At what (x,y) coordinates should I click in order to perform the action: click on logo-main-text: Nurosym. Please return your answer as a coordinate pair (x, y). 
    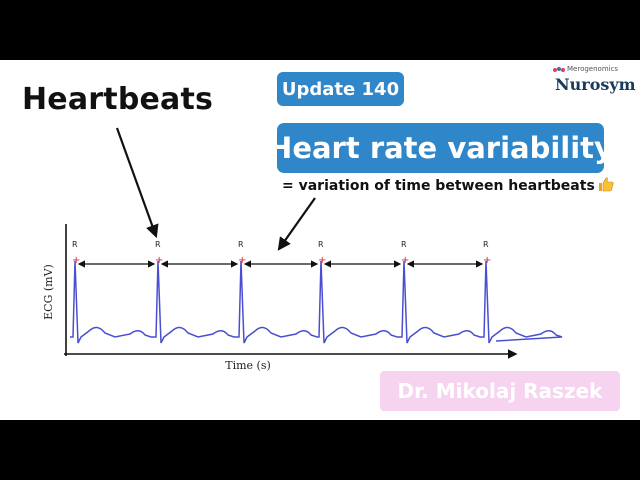
    Looking at the image, I should click on (595, 84).